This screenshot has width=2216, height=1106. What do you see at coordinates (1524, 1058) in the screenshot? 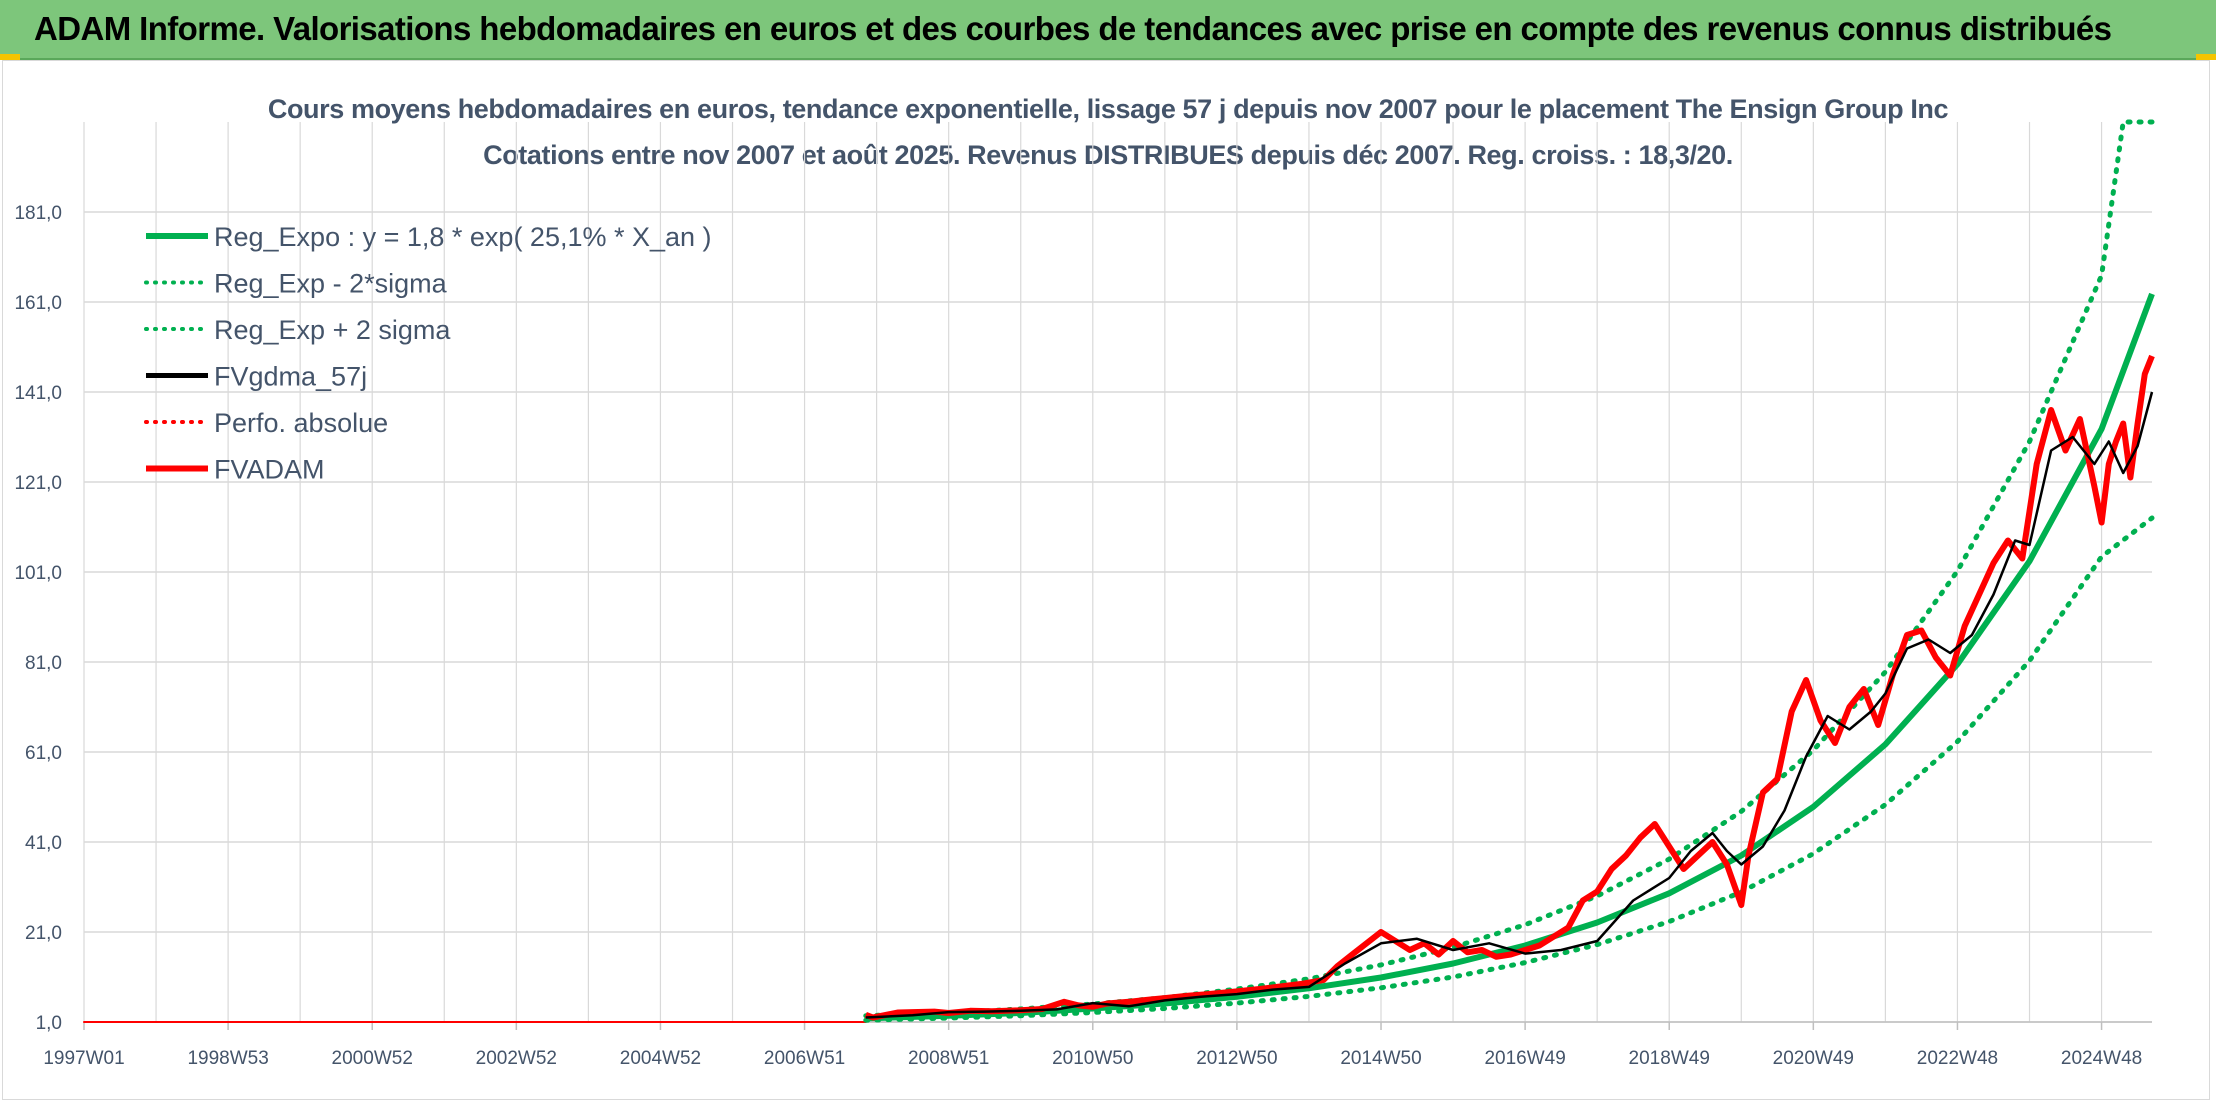
I see `x-tick-label: 2016W49` at bounding box center [1524, 1058].